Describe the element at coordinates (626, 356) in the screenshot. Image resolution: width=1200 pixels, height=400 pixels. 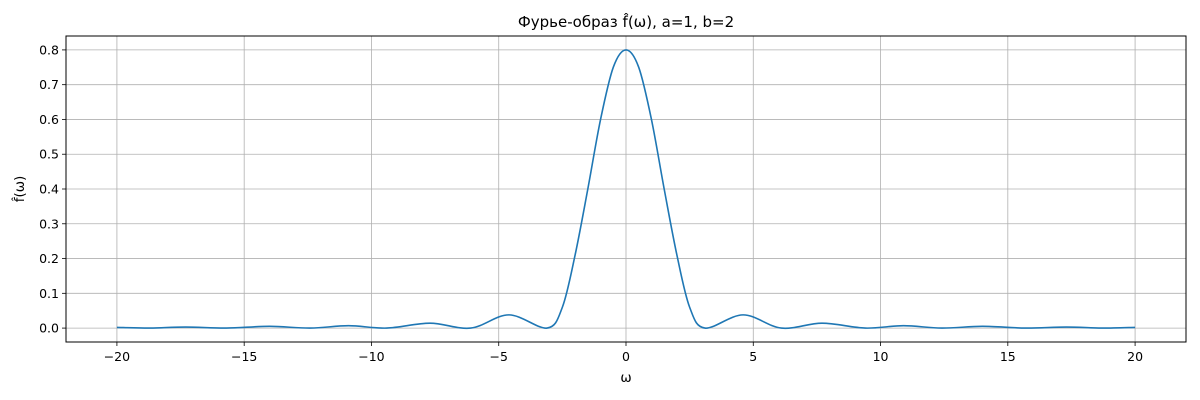
I see `x-tick-label: 0` at that location.